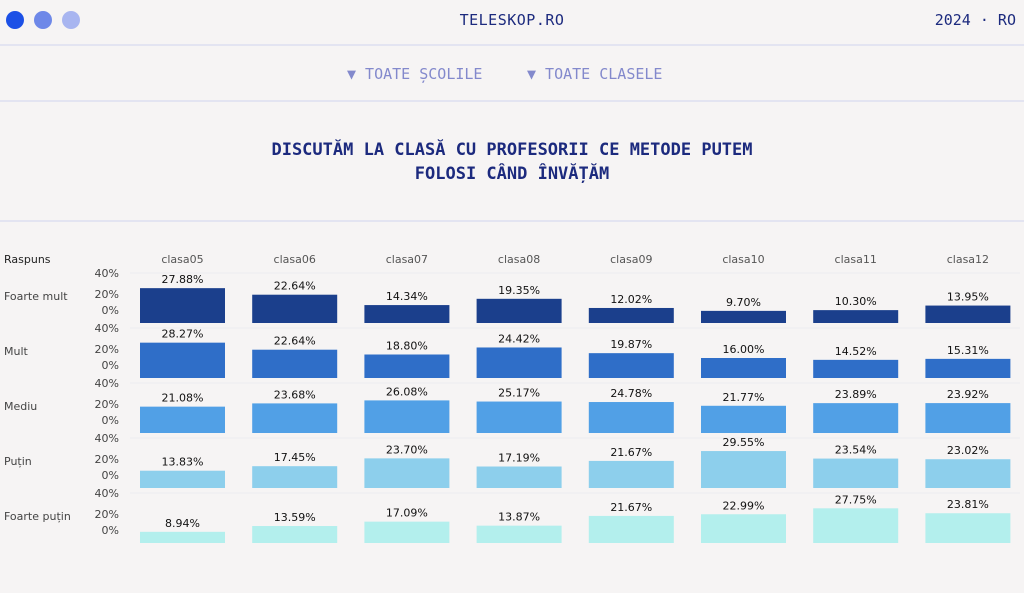 The image size is (1024, 593). Describe the element at coordinates (183, 398) in the screenshot. I see `data-label: 21.08%` at that location.